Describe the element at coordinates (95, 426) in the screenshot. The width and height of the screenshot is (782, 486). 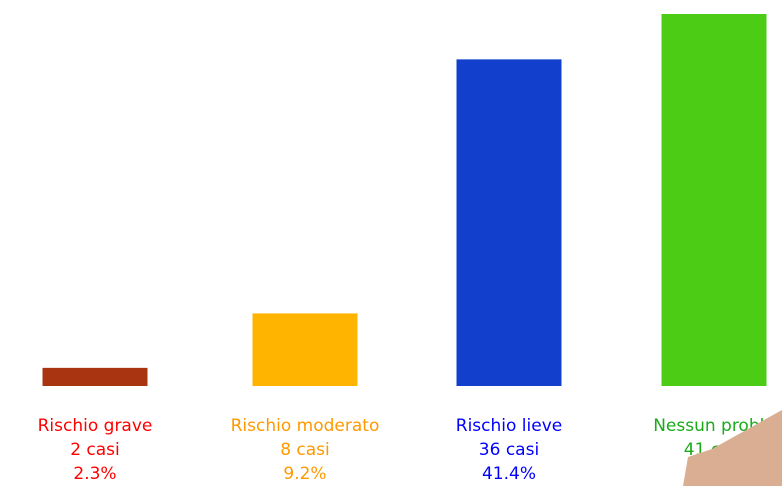
I see `category-label-1: Rischio grave` at that location.